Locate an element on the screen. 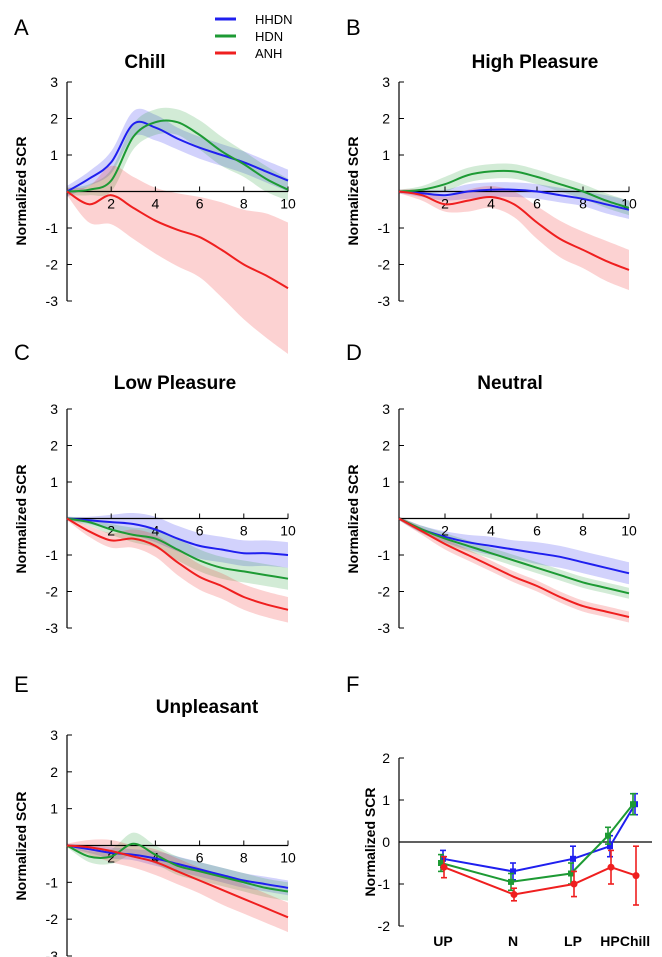 This screenshot has width=662, height=957. panel-title-high-pleasure: High Pleasure is located at coordinates (535, 62).